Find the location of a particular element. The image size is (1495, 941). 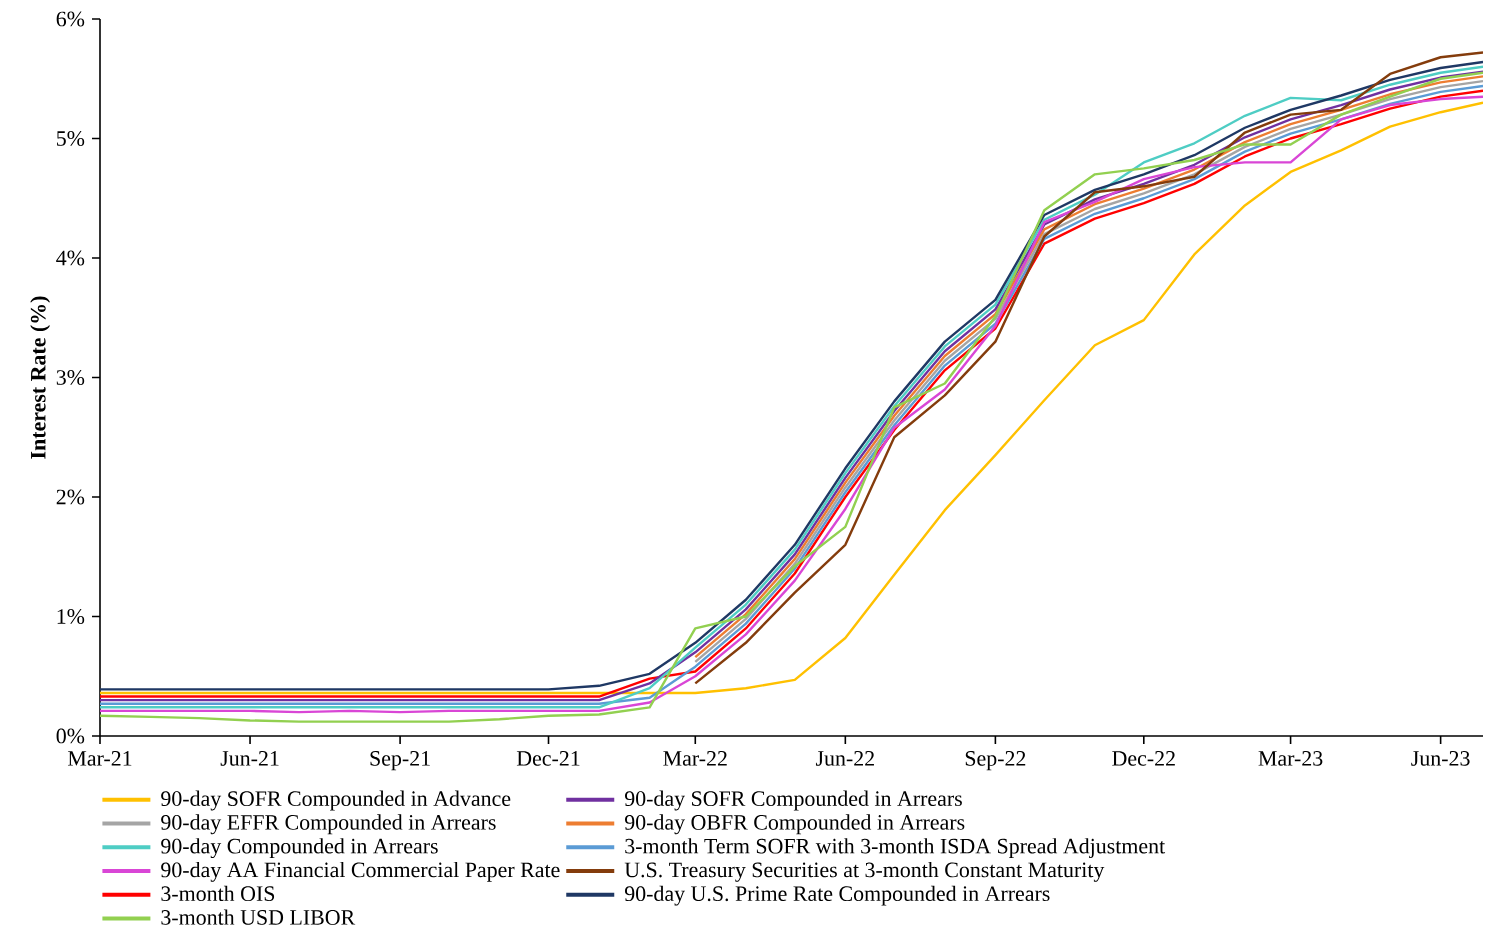

legend-label: 90-day SOFR Compounded in Arrears is located at coordinates (793, 800).